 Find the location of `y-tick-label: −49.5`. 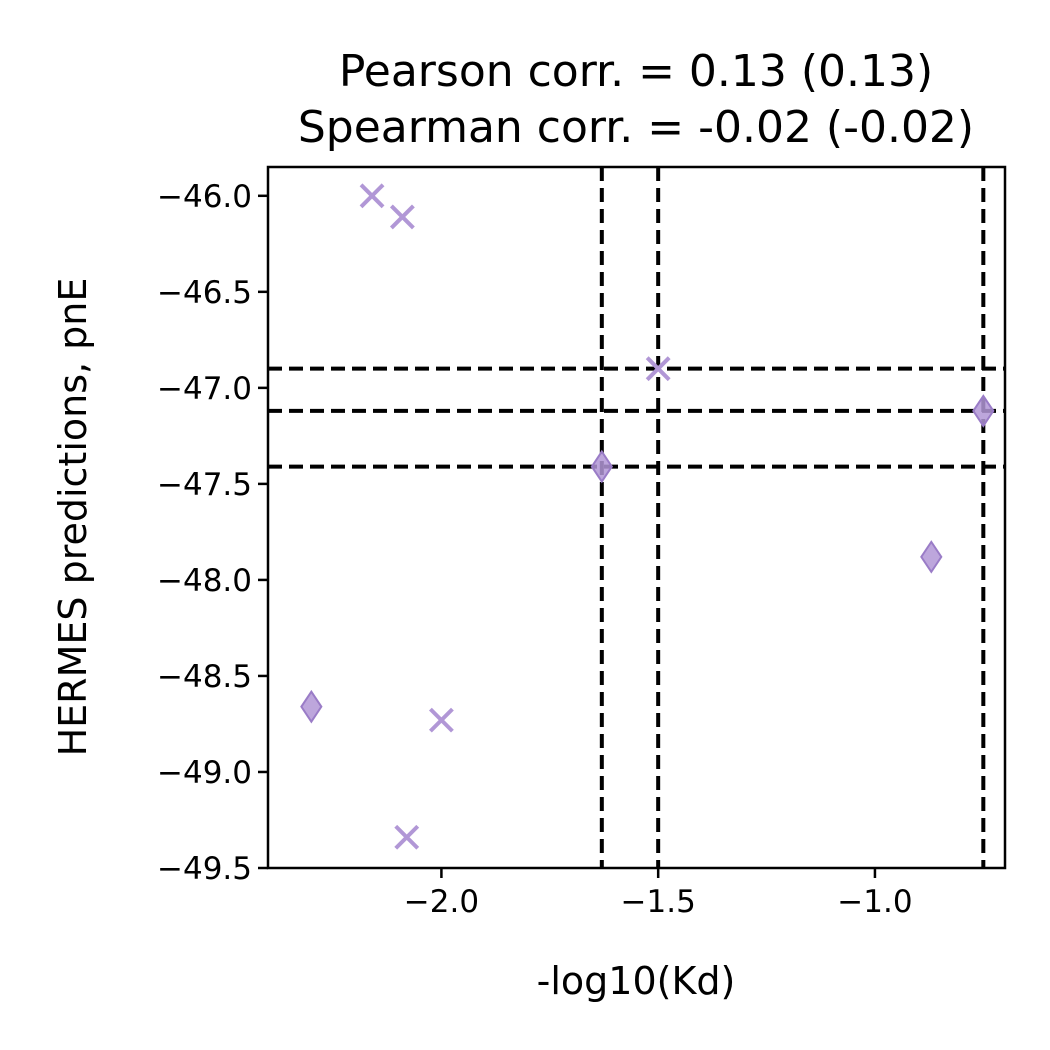

y-tick-label: −49.5 is located at coordinates (204, 869).